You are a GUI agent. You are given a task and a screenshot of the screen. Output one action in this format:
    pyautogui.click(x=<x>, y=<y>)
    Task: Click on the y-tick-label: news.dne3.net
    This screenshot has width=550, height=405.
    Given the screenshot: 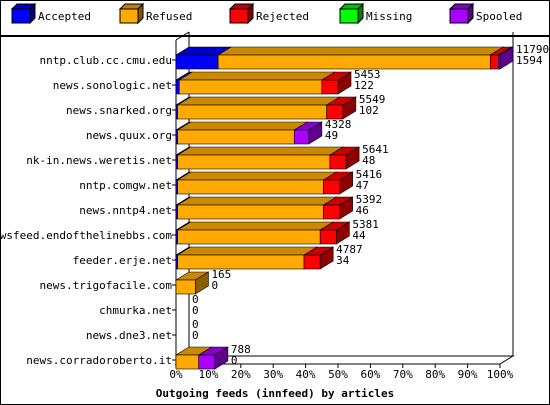 What is the action you would take?
    pyautogui.click(x=129, y=335)
    